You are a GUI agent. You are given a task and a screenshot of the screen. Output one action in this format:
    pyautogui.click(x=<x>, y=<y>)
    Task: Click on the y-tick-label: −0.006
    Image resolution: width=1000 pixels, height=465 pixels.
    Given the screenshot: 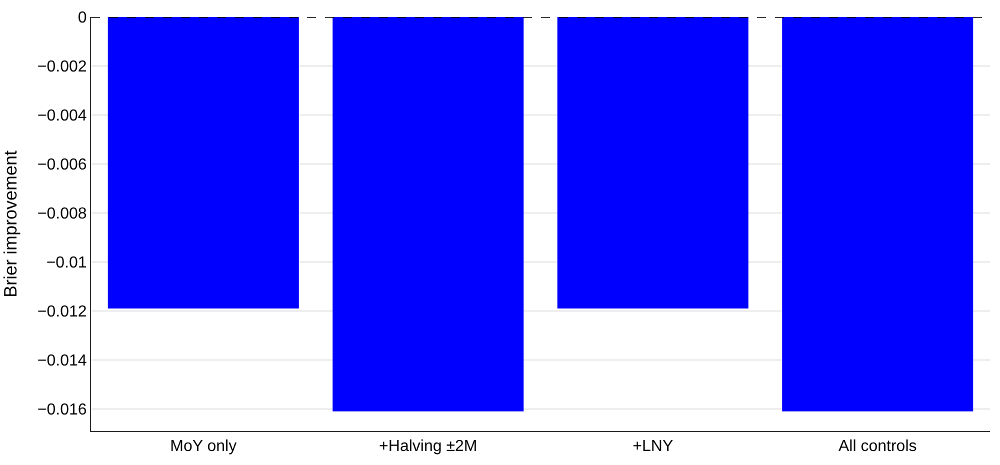 What is the action you would take?
    pyautogui.click(x=62, y=165)
    